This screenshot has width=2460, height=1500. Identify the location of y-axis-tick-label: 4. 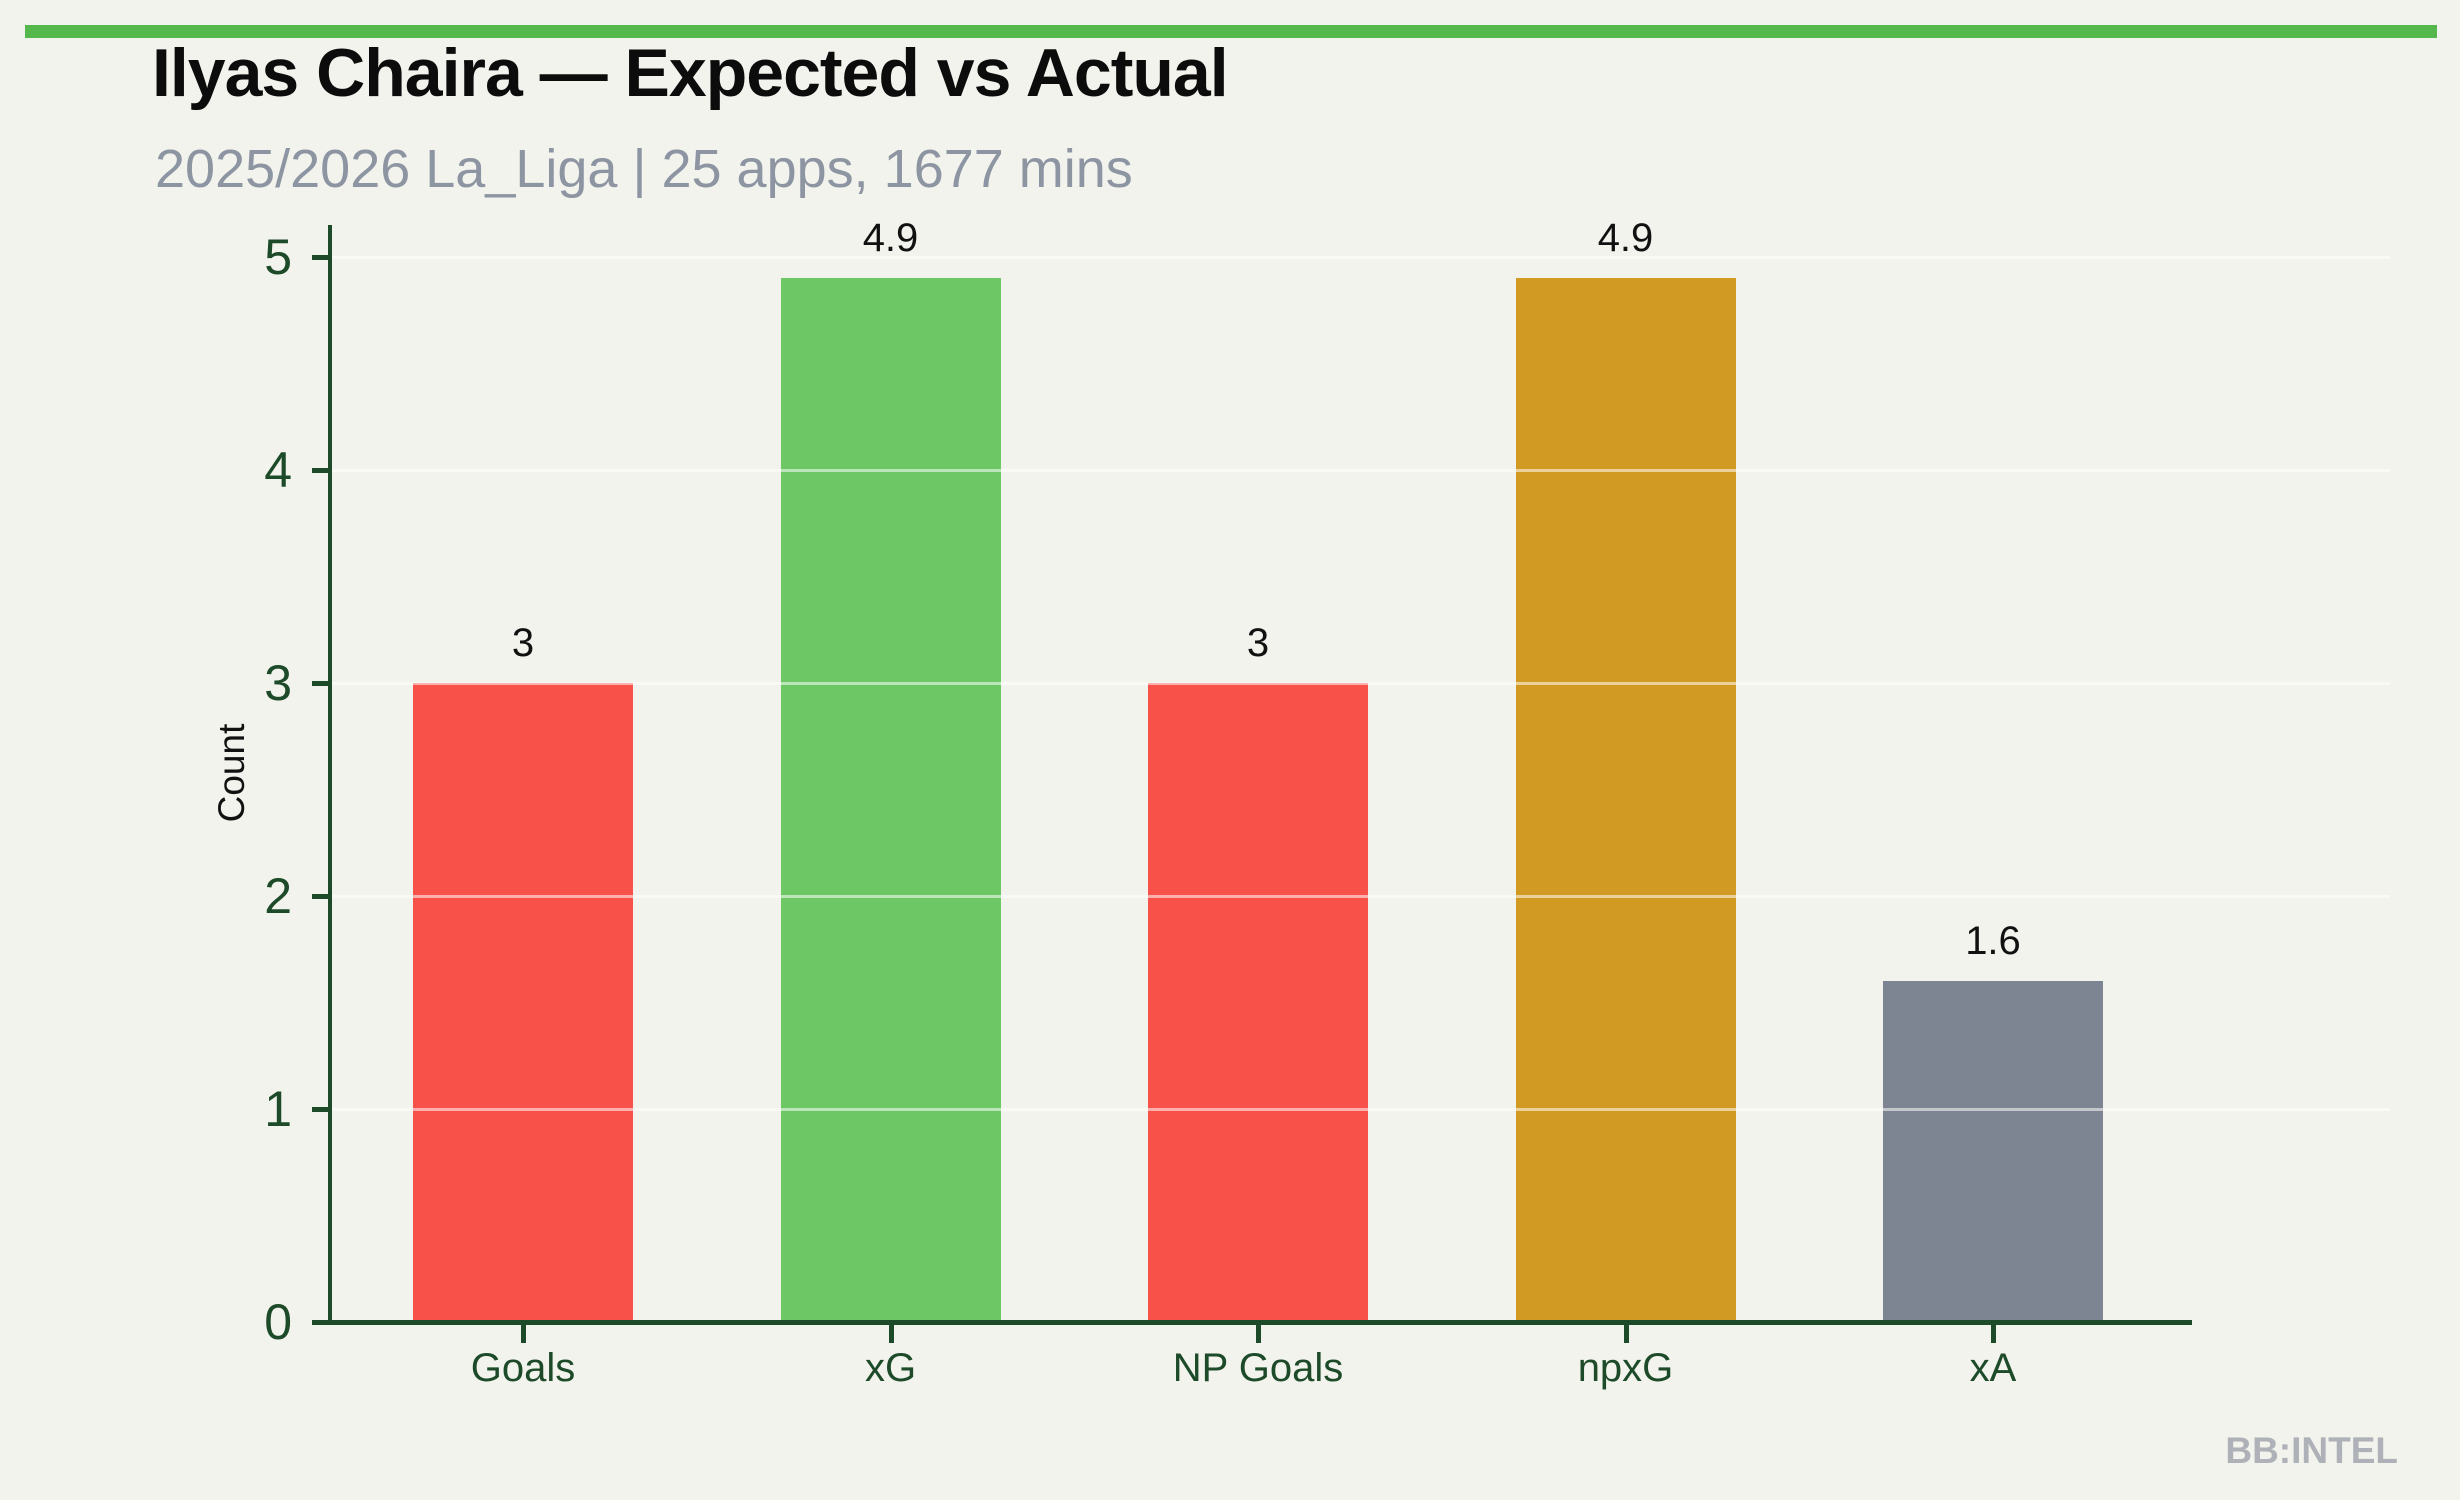
(278, 469).